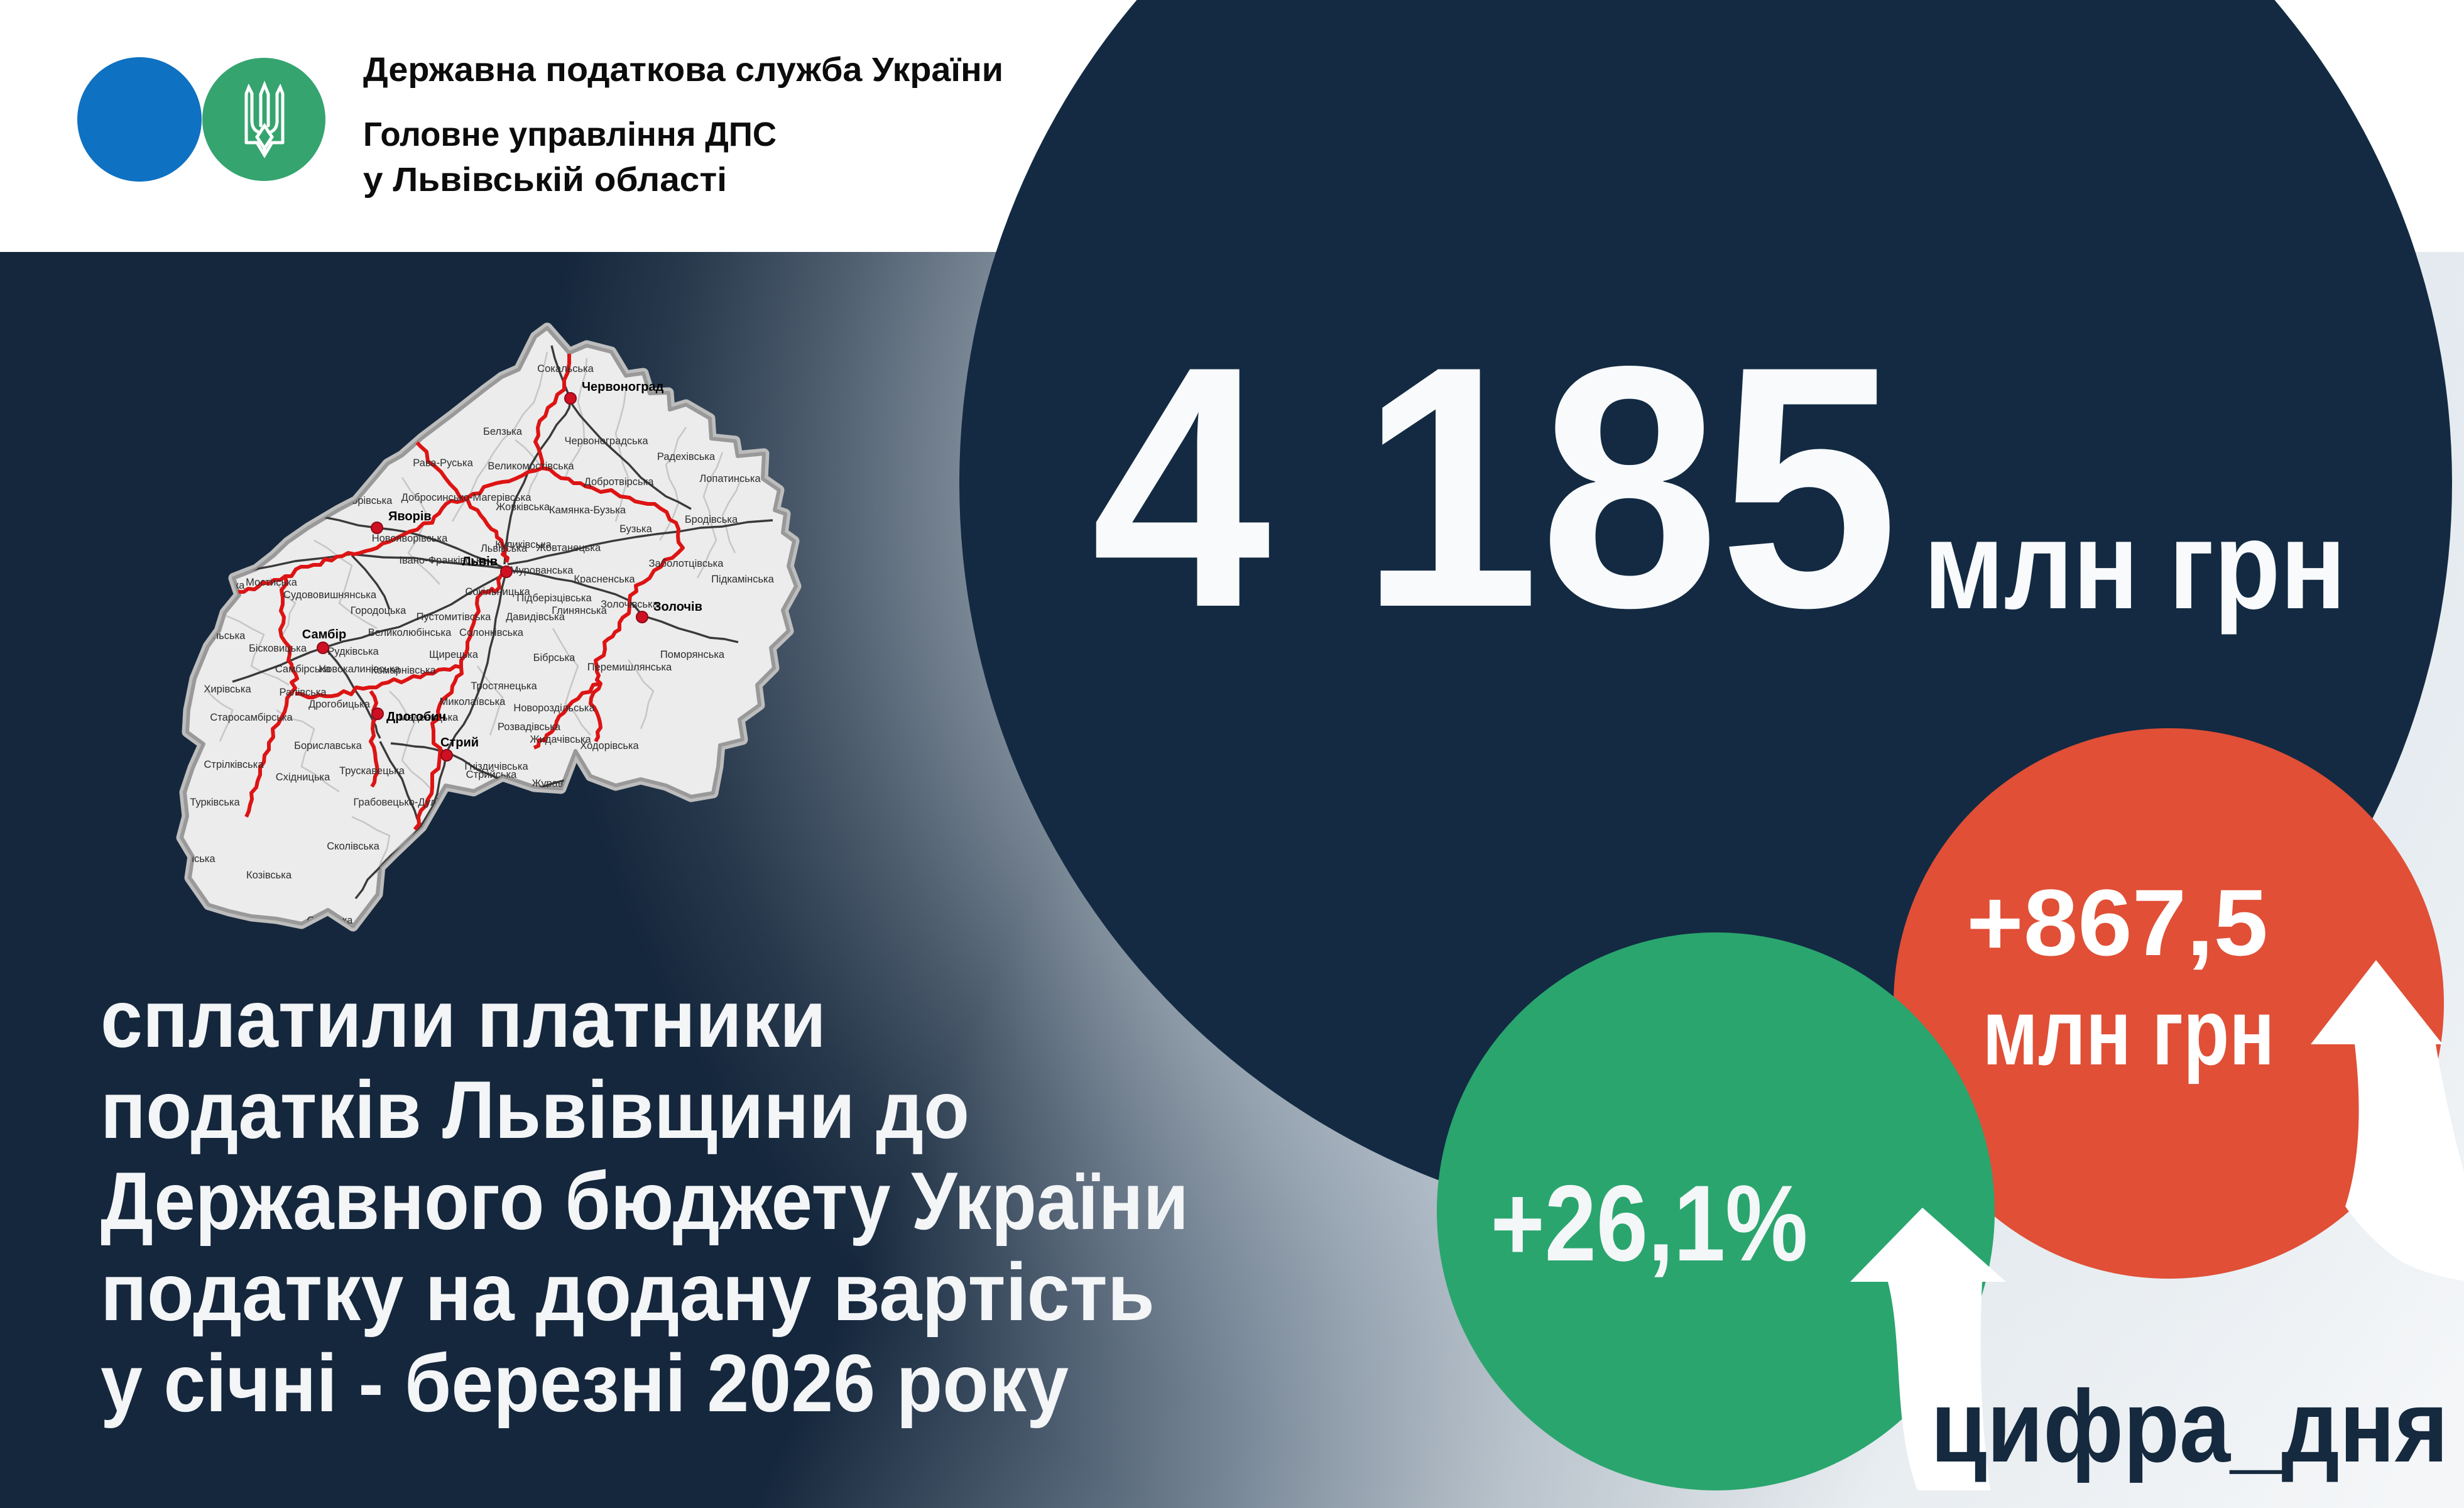 The height and width of the screenshot is (1508, 2464). What do you see at coordinates (505, 548) in the screenshot?
I see `svg-text: Львівська` at bounding box center [505, 548].